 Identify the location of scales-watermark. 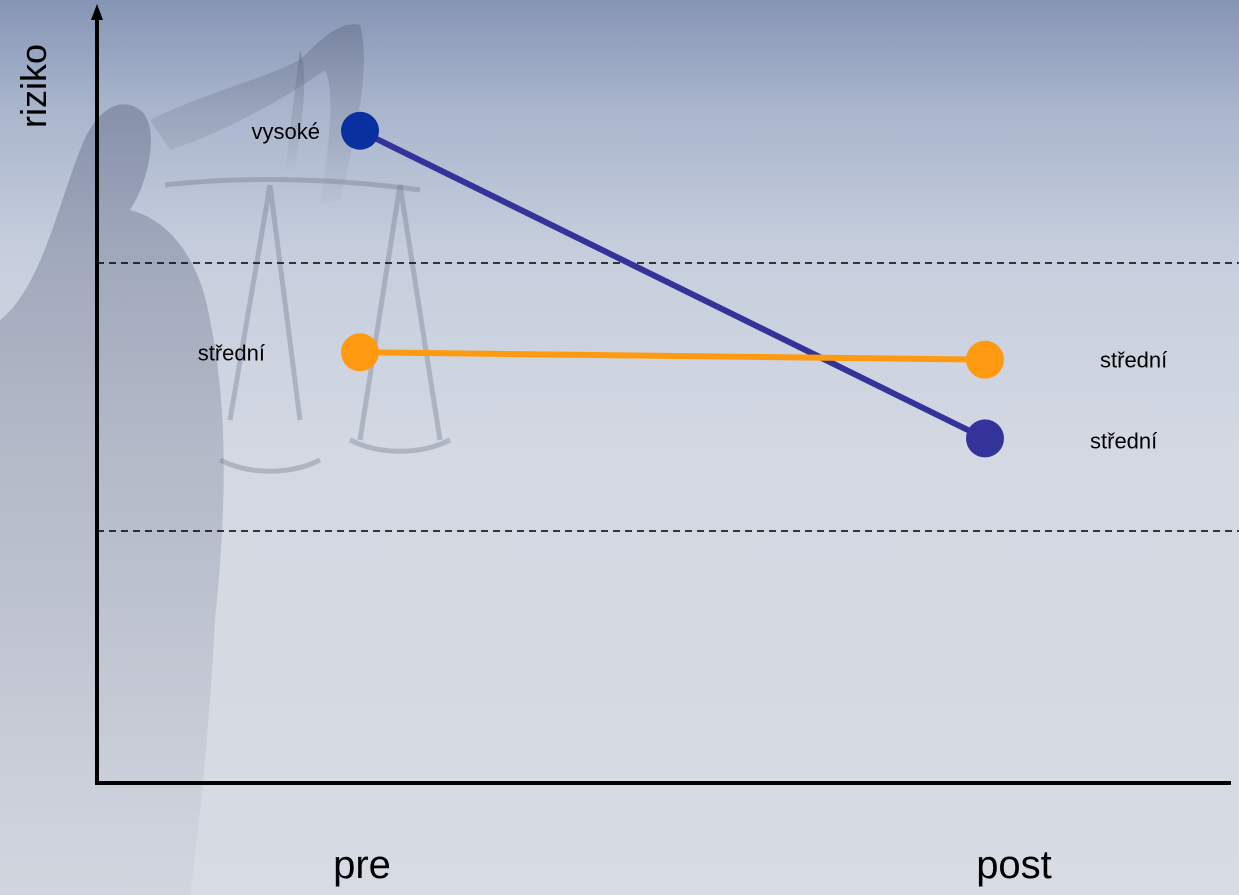
(308, 325).